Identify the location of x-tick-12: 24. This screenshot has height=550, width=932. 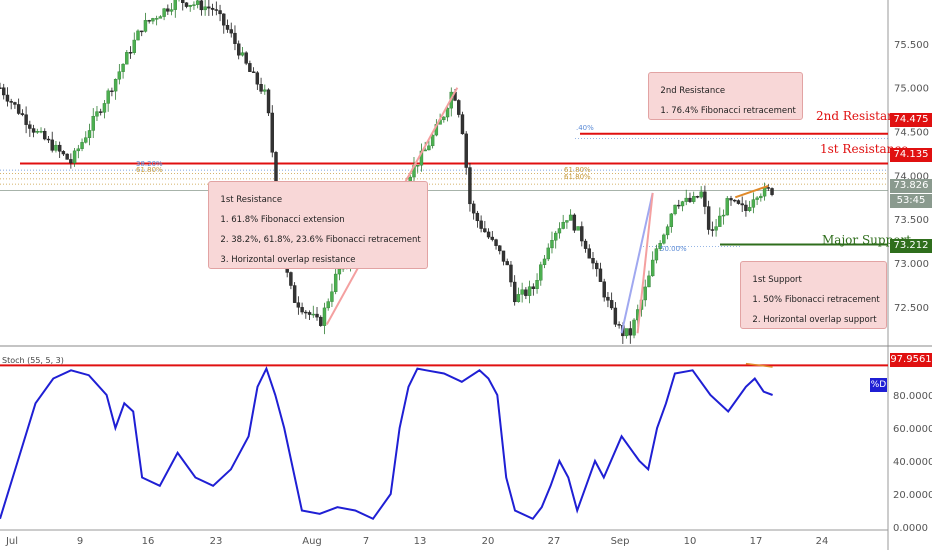
(822, 541).